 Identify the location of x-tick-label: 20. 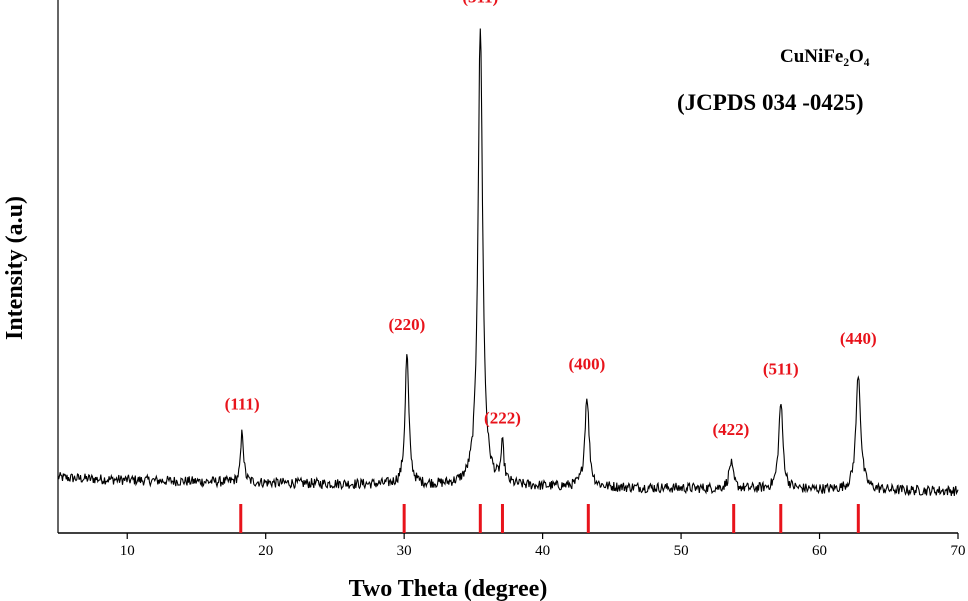
(265, 551).